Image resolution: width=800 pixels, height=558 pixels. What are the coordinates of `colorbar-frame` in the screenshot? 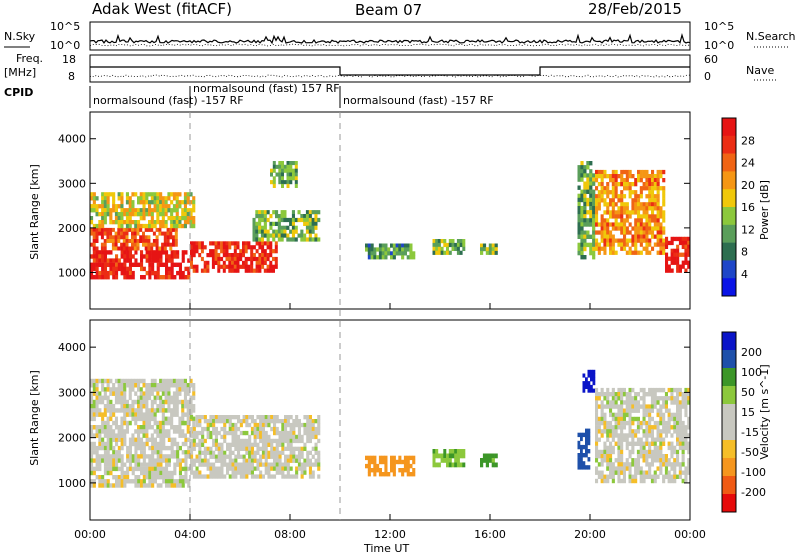 It's located at (729, 207).